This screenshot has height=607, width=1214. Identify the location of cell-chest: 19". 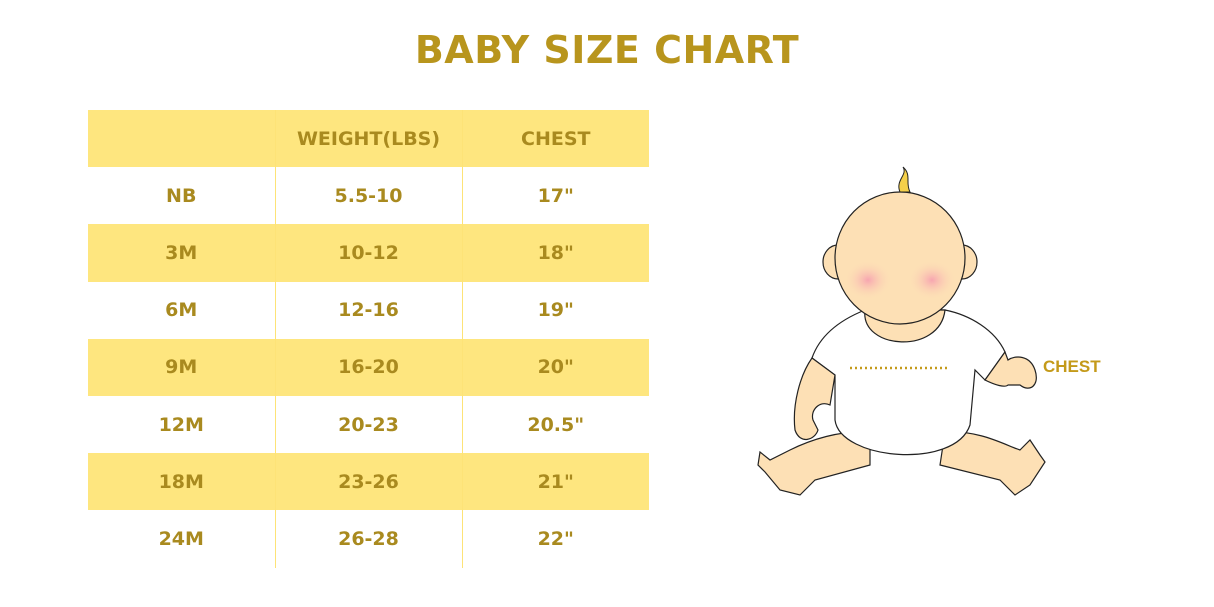
(555, 310).